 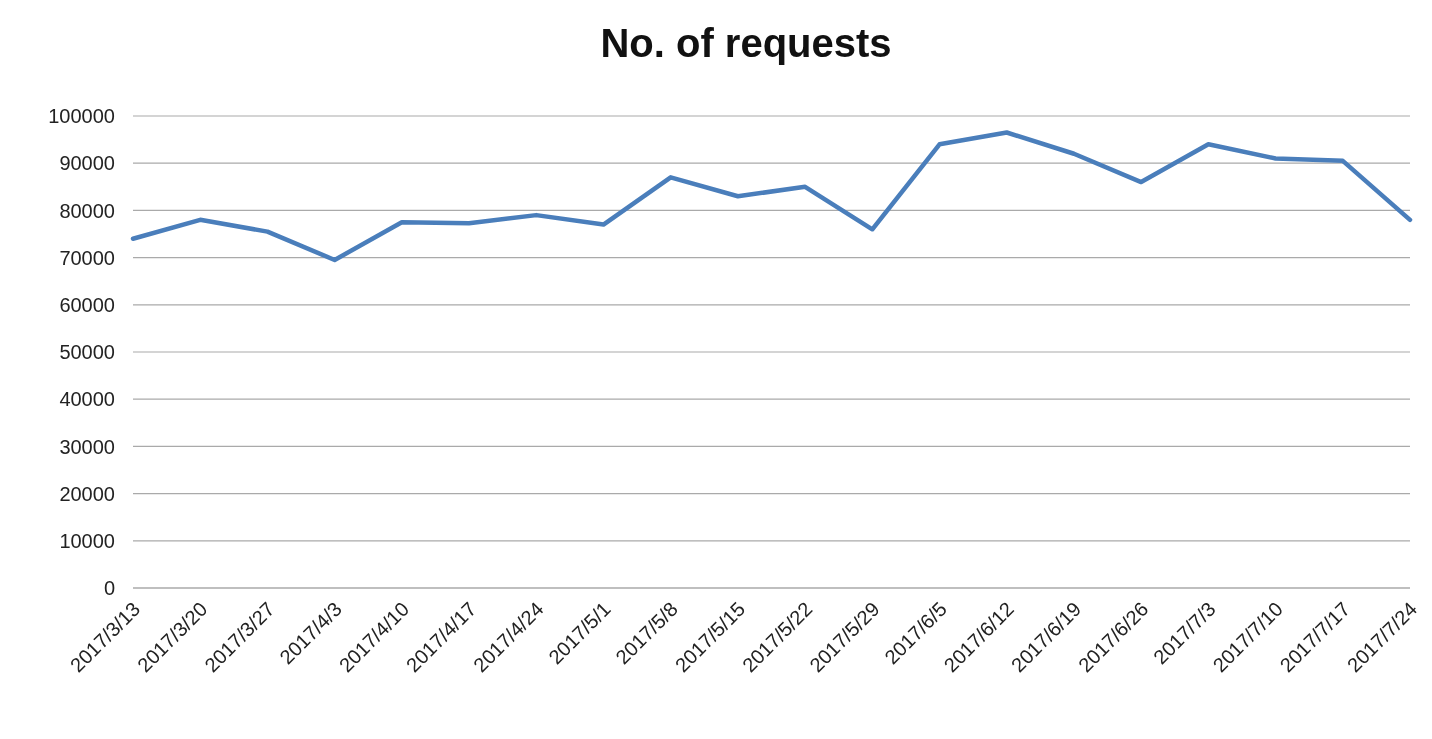 I want to click on y-tick-label: 100000, so click(x=81, y=116).